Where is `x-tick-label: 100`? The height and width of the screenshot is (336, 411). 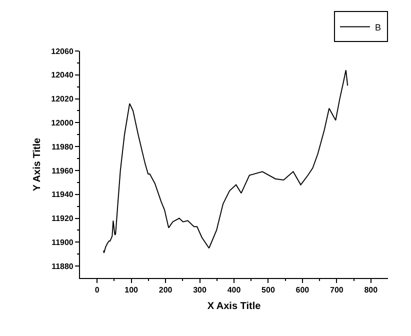 x-tick-label: 100 is located at coordinates (131, 290).